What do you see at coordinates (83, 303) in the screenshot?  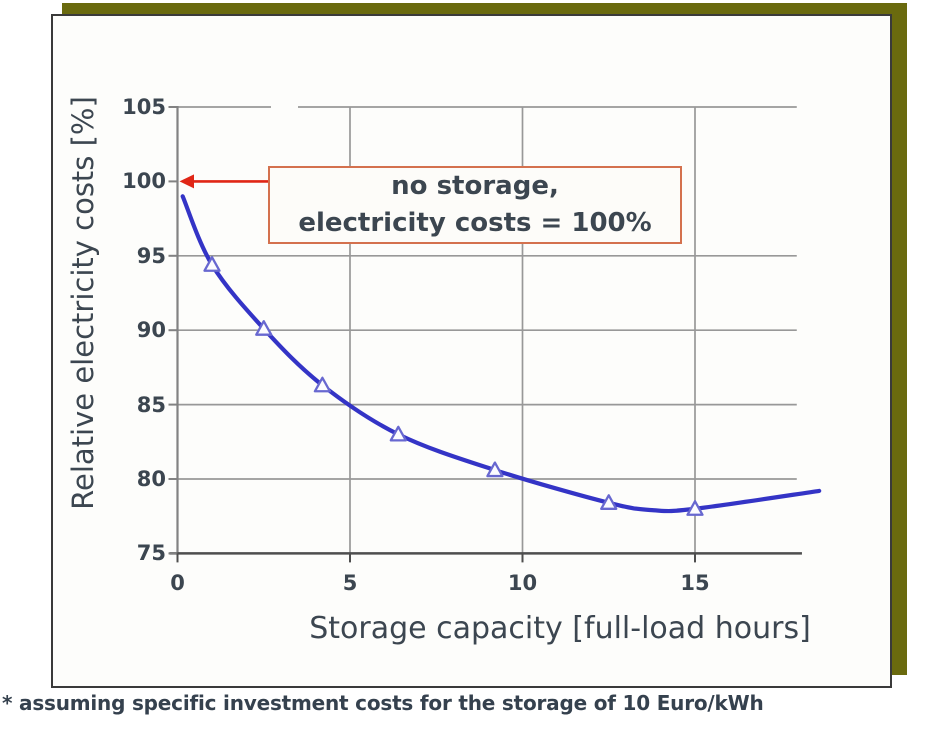 I see `y-axis-title: Relative electricity costs [%]` at bounding box center [83, 303].